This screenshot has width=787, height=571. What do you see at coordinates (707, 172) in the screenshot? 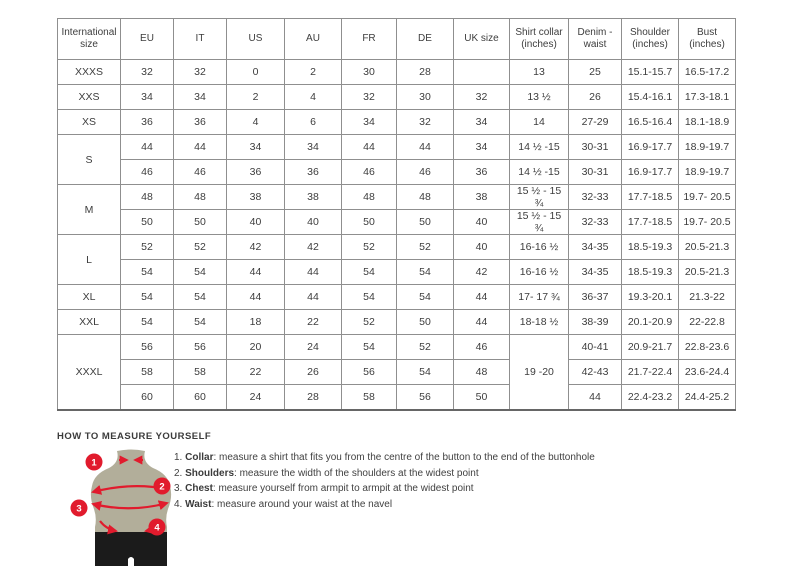
I see `table-cell: 18.9-19.7` at bounding box center [707, 172].